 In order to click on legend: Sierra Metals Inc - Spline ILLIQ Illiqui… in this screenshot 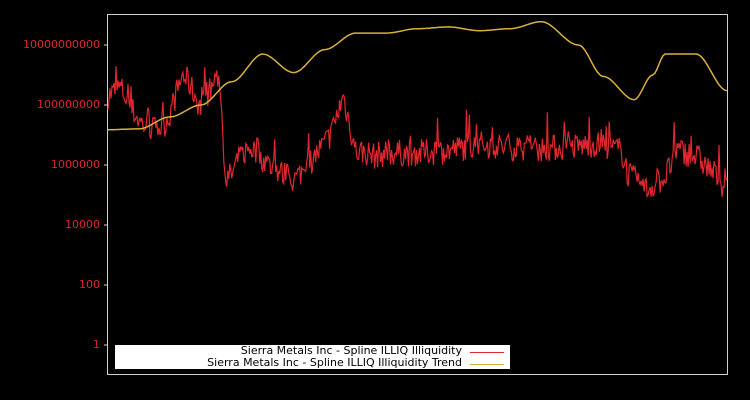, I will do `click(312, 357)`.